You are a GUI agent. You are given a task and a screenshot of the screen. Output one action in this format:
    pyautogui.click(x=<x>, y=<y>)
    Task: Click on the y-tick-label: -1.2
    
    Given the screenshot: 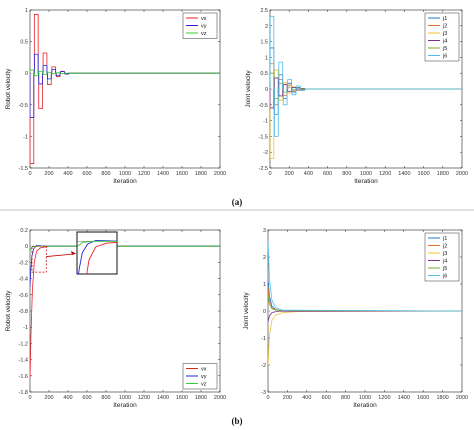 What is the action you would take?
    pyautogui.click(x=23, y=344)
    